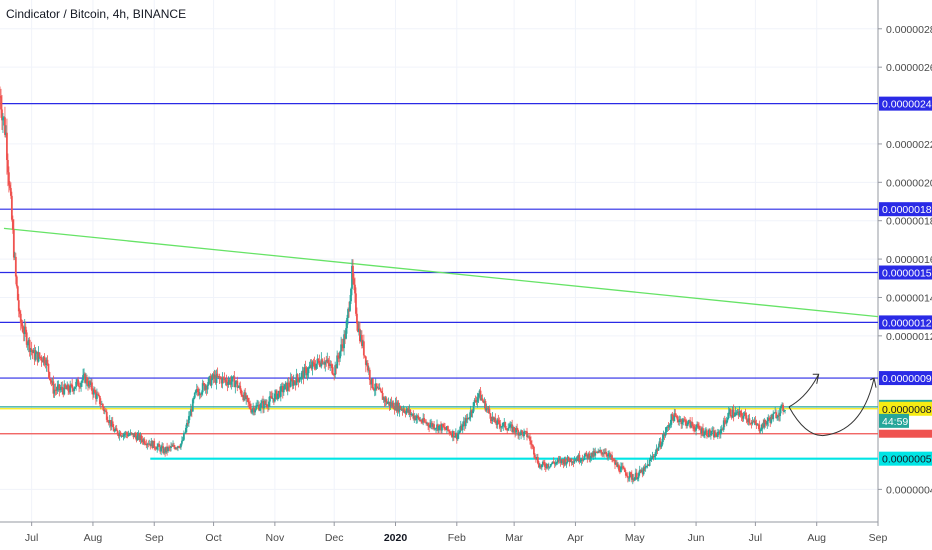 The height and width of the screenshot is (550, 932). Describe the element at coordinates (31, 538) in the screenshot. I see `x-tick-label: Jul` at that location.